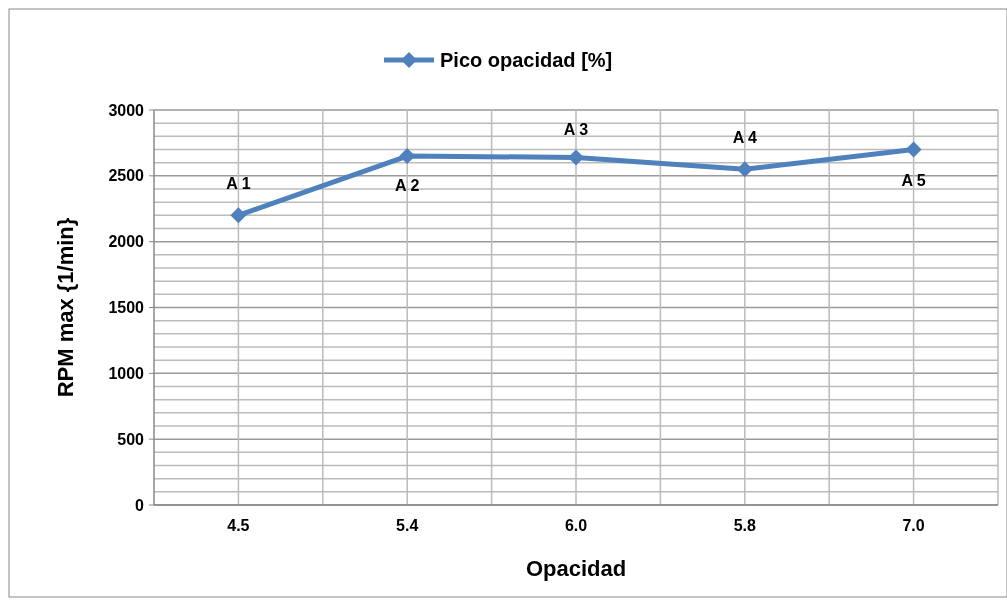 The height and width of the screenshot is (601, 1007). I want to click on y-tick-label: 1500, so click(126, 308).